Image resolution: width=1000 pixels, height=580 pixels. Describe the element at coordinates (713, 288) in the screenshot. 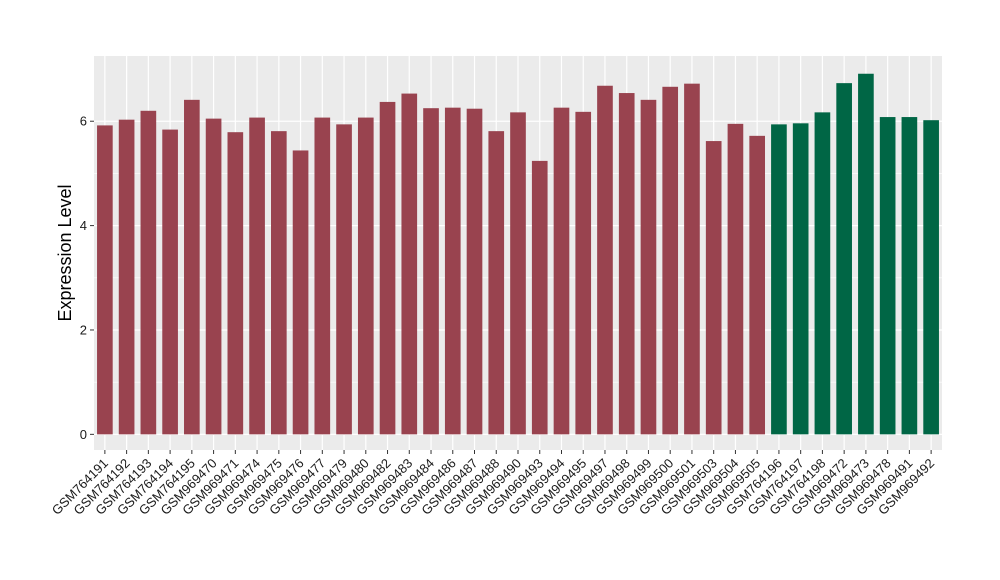

I see `bar-GSM969503` at that location.